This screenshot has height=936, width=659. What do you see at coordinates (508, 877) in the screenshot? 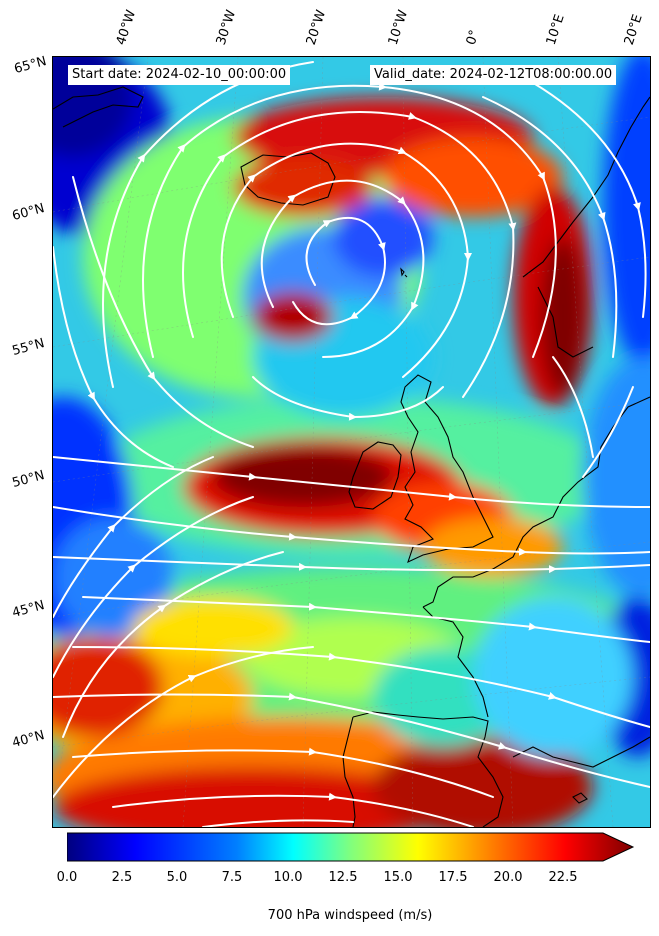
I see `colorbar-tick: 20.0` at bounding box center [508, 877].